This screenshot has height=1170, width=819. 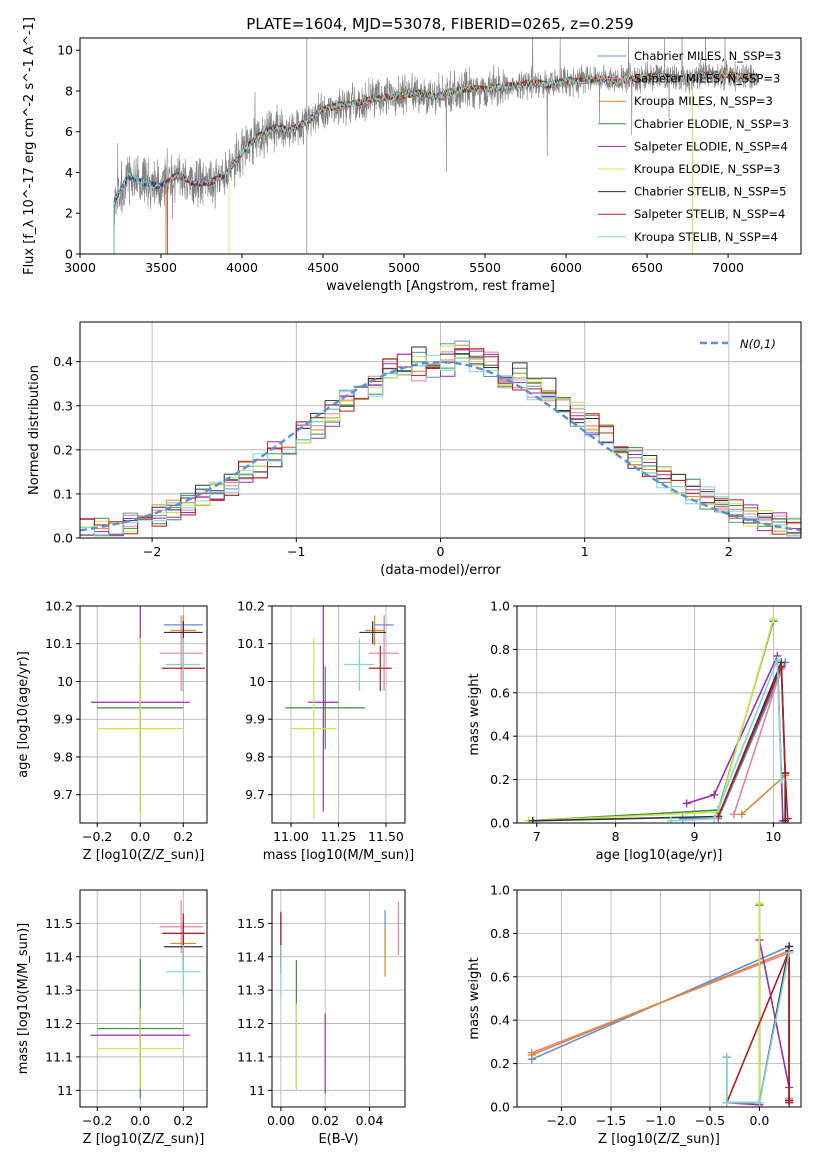 I want to click on x-tick-label: 7, so click(x=537, y=836).